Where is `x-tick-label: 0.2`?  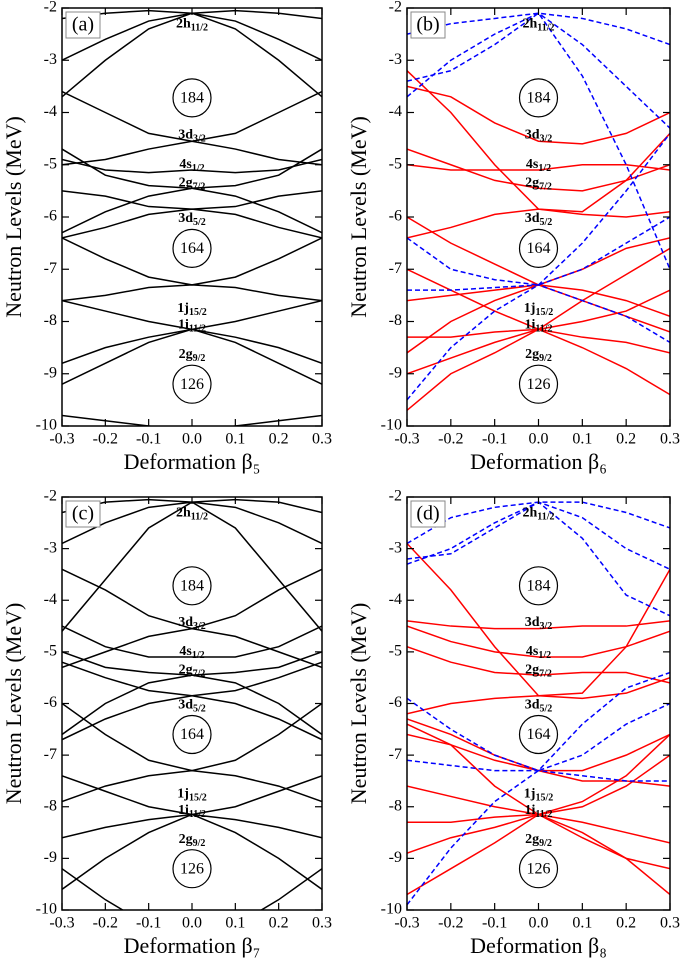
x-tick-label: 0.2 is located at coordinates (279, 439).